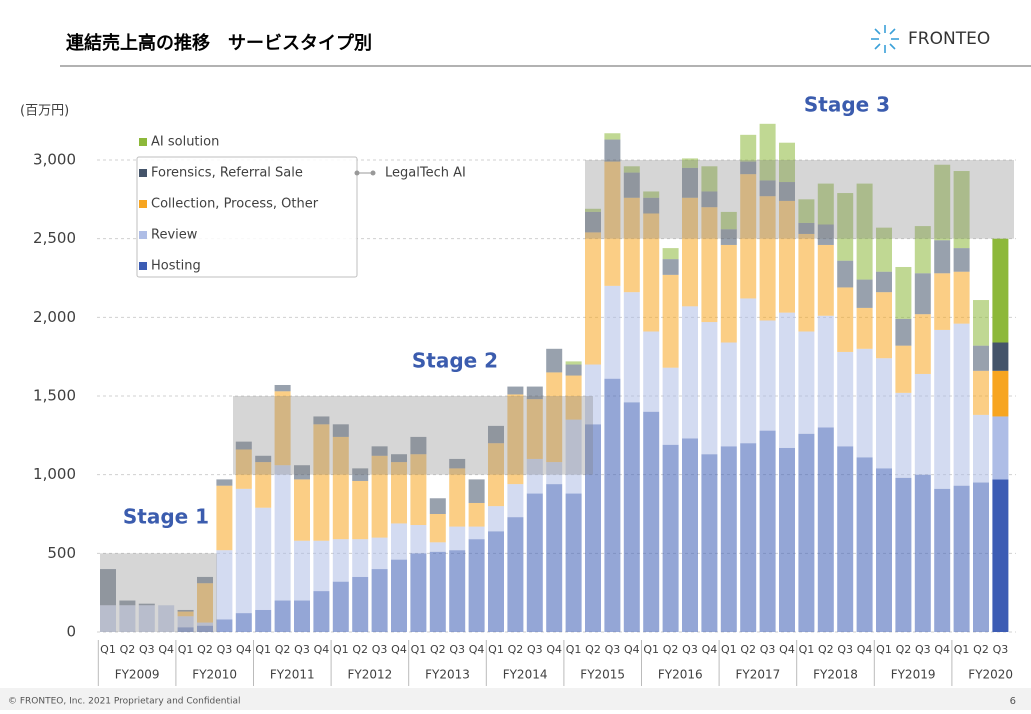 This screenshot has height=714, width=1031. I want to click on stage-label: Stage 3, so click(847, 105).